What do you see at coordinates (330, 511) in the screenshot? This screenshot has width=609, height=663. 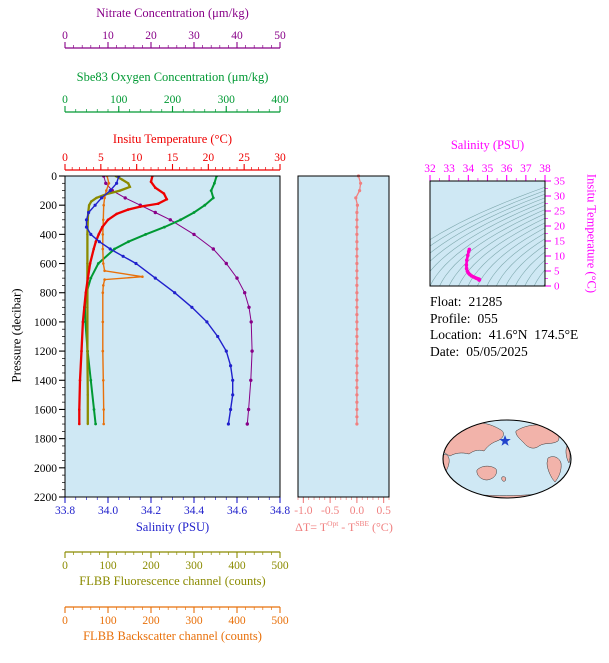 I see `tick-label: -0.5` at bounding box center [330, 511].